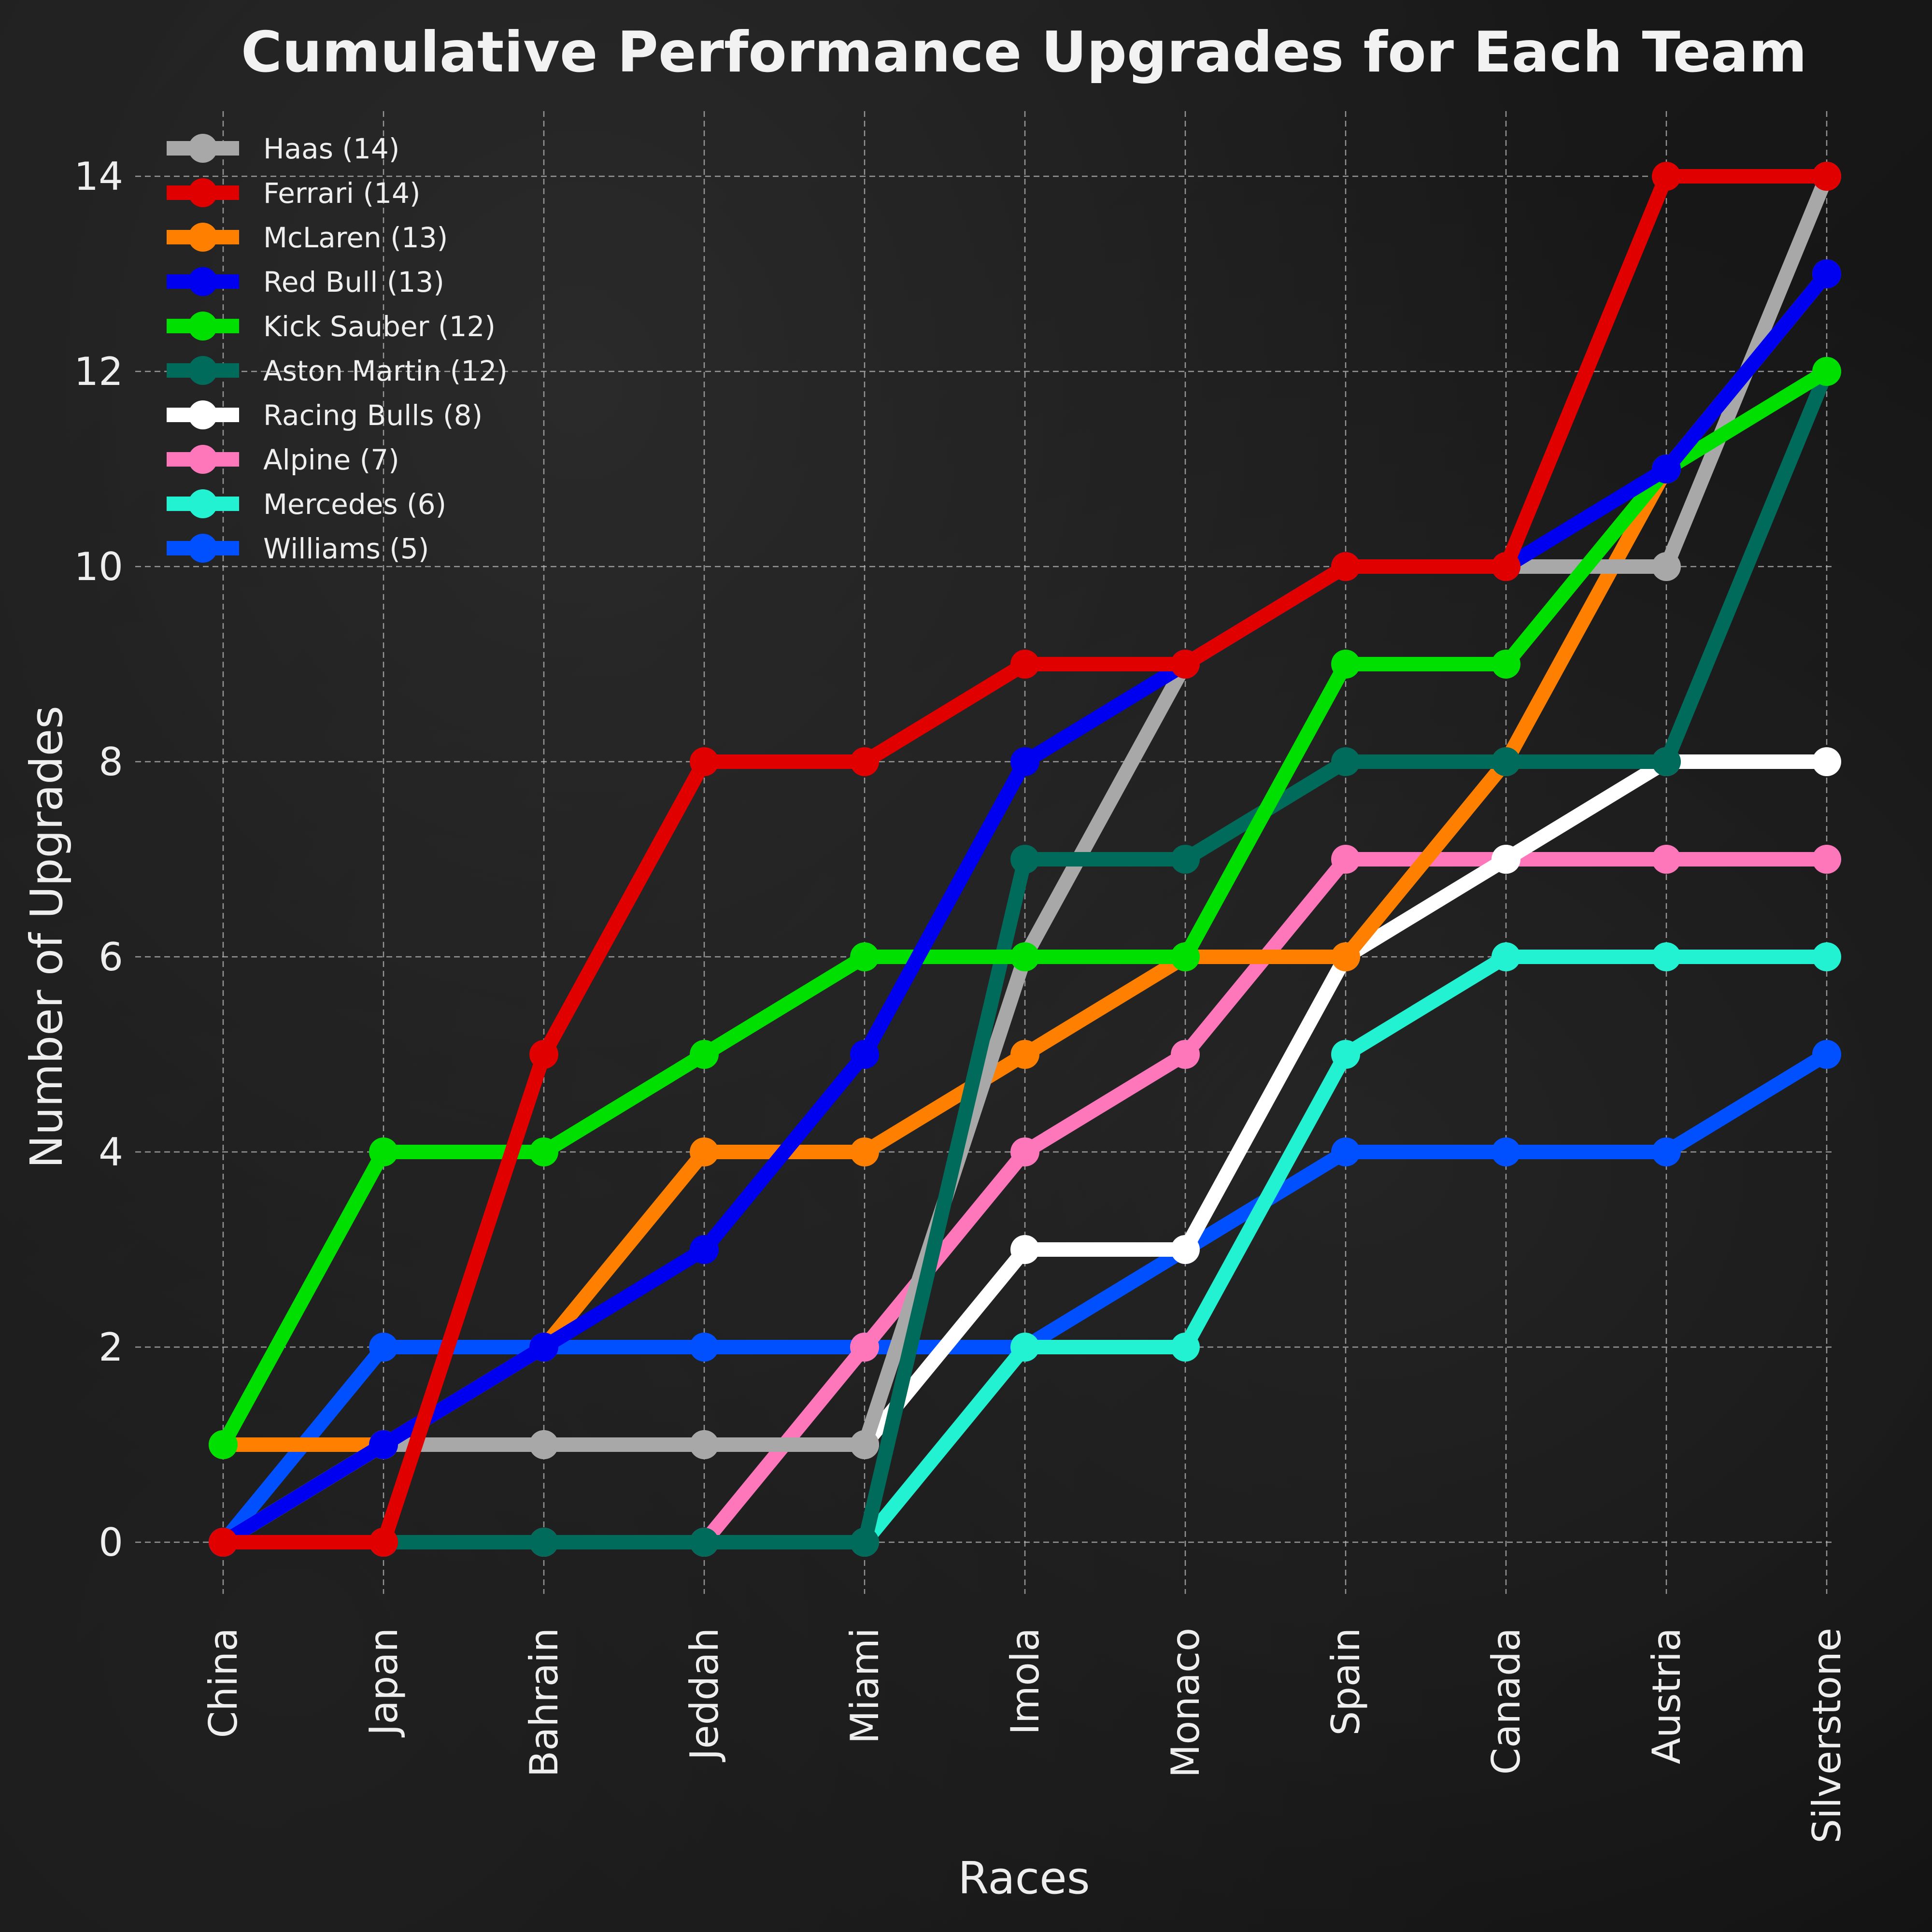 The image size is (1932, 1932). What do you see at coordinates (346, 548) in the screenshot?
I see `legend-label: Williams (5)` at bounding box center [346, 548].